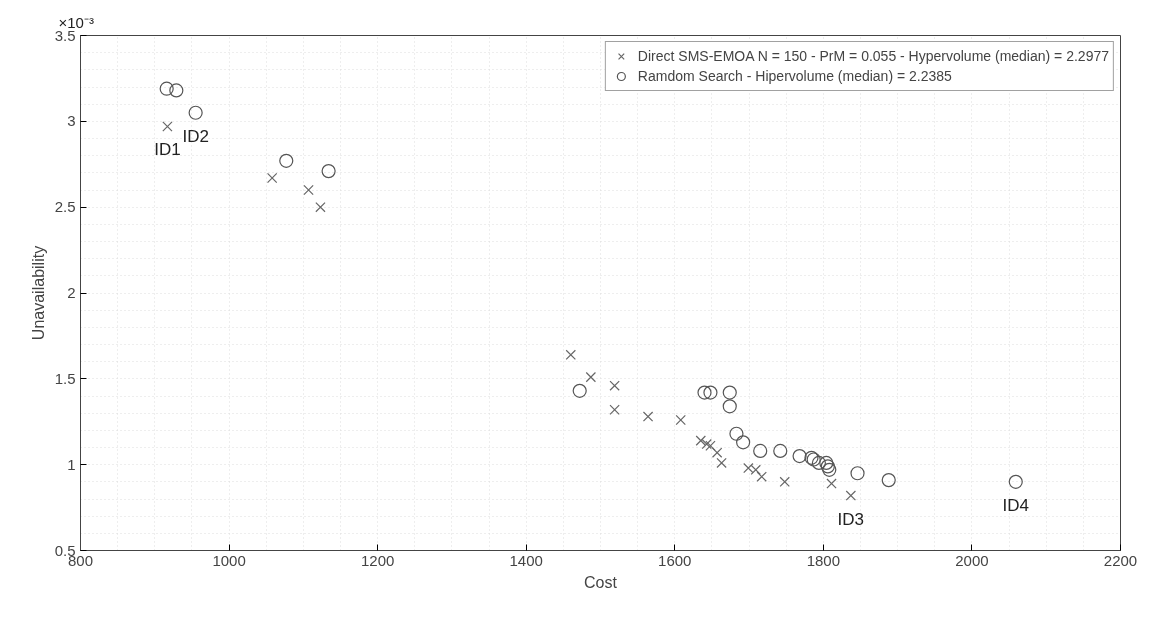 The image size is (1151, 621). I want to click on legend-label: Direct SMS-EMOA N = 150 - PrM = 0.055 - Hypervolume (median) = 2.2977, so click(873, 56).